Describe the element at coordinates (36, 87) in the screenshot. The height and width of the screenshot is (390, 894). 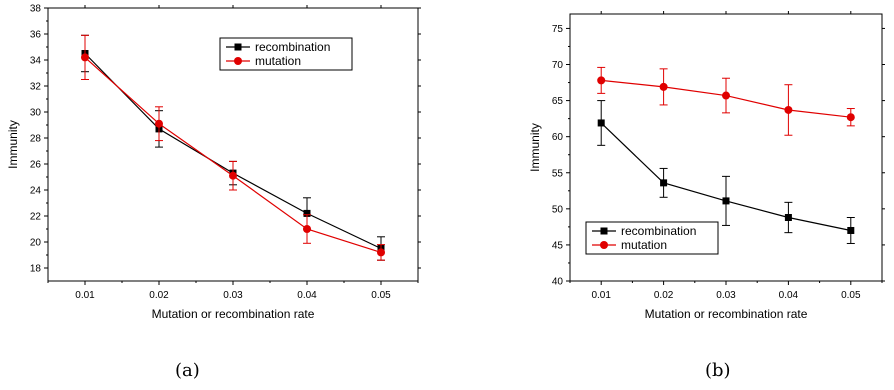
I see `y-tick-label: 32` at that location.